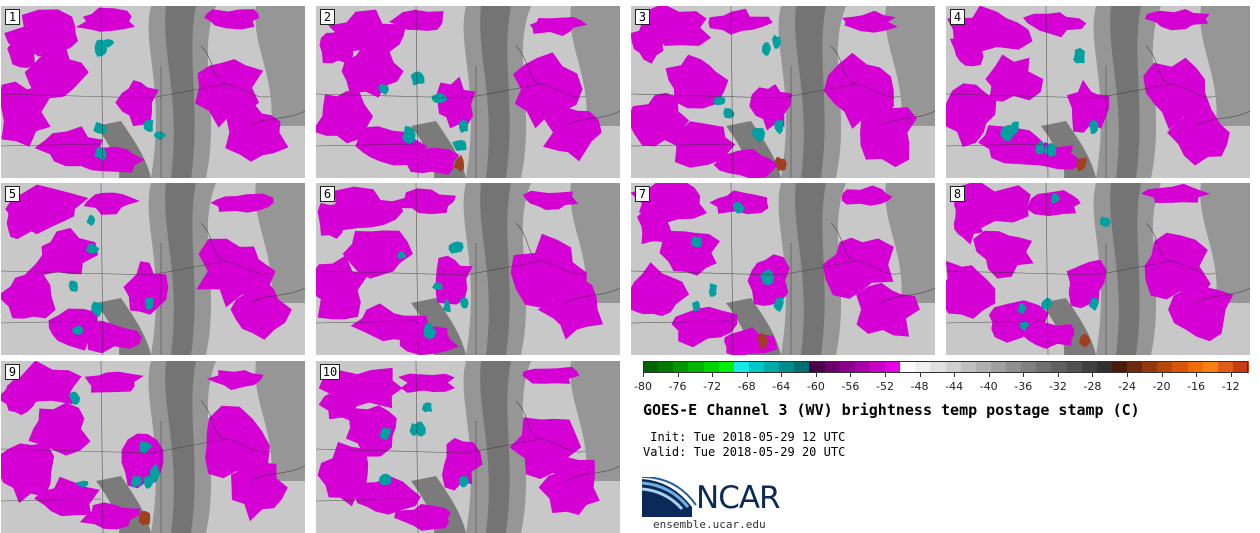  I want to click on ensemble-member-panel: 3, so click(783, 92).